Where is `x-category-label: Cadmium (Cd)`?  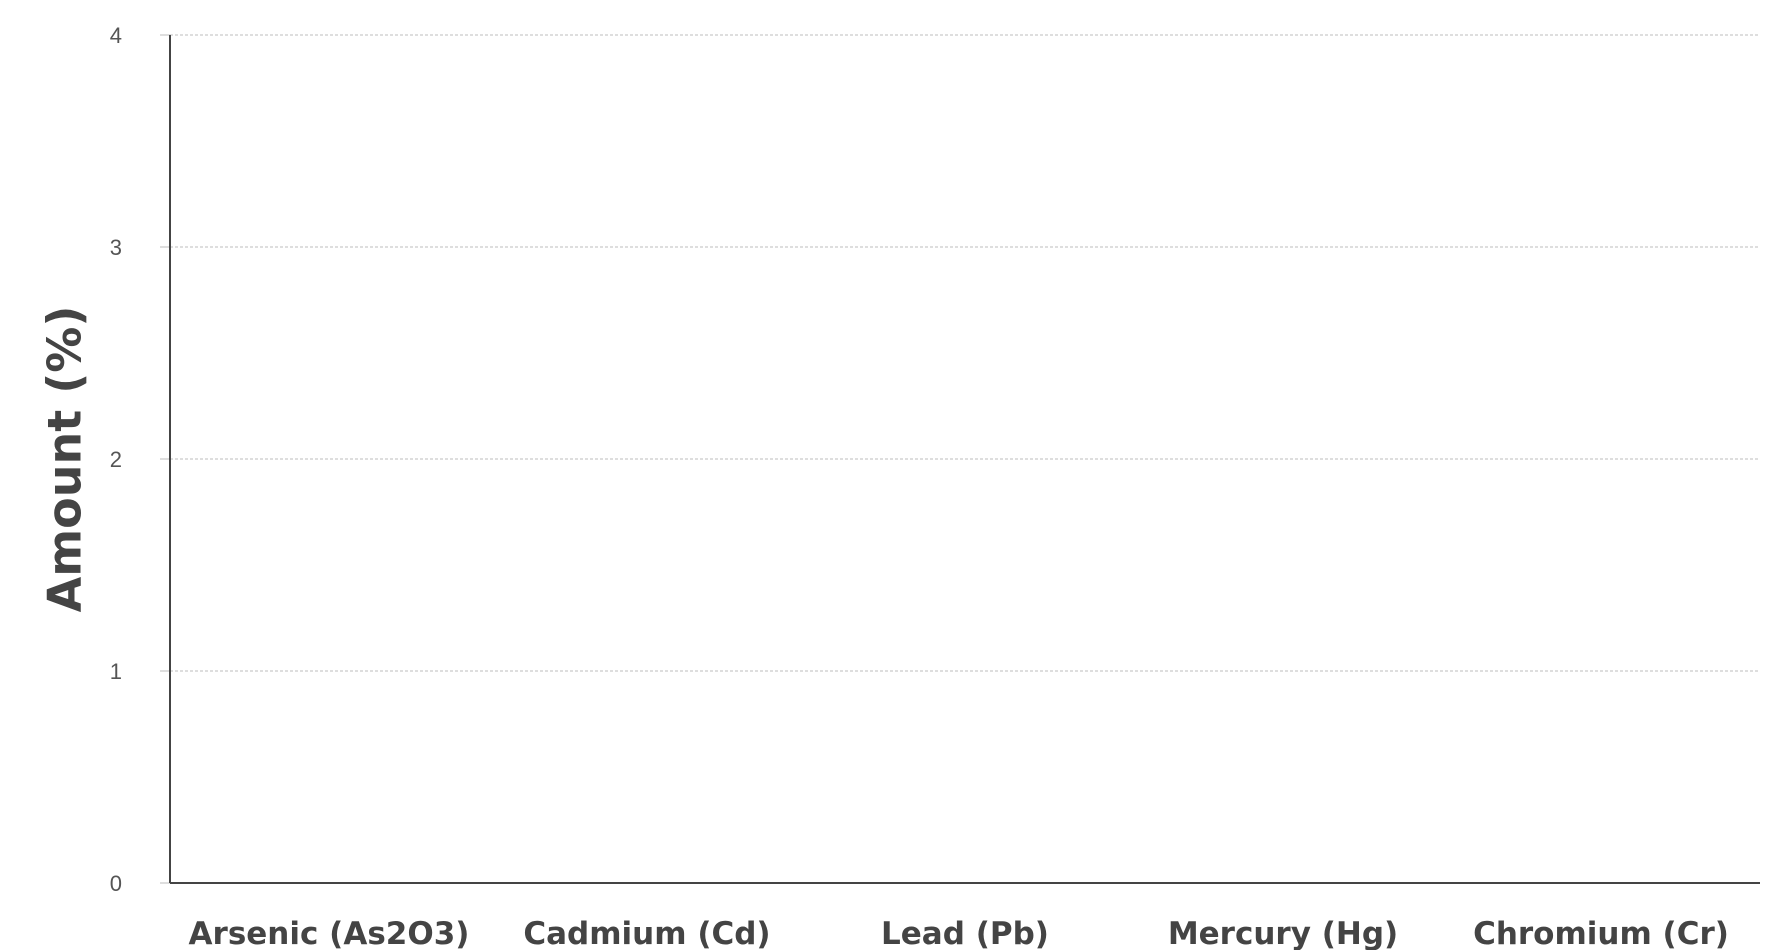
x-category-label: Cadmium (Cd) is located at coordinates (646, 933).